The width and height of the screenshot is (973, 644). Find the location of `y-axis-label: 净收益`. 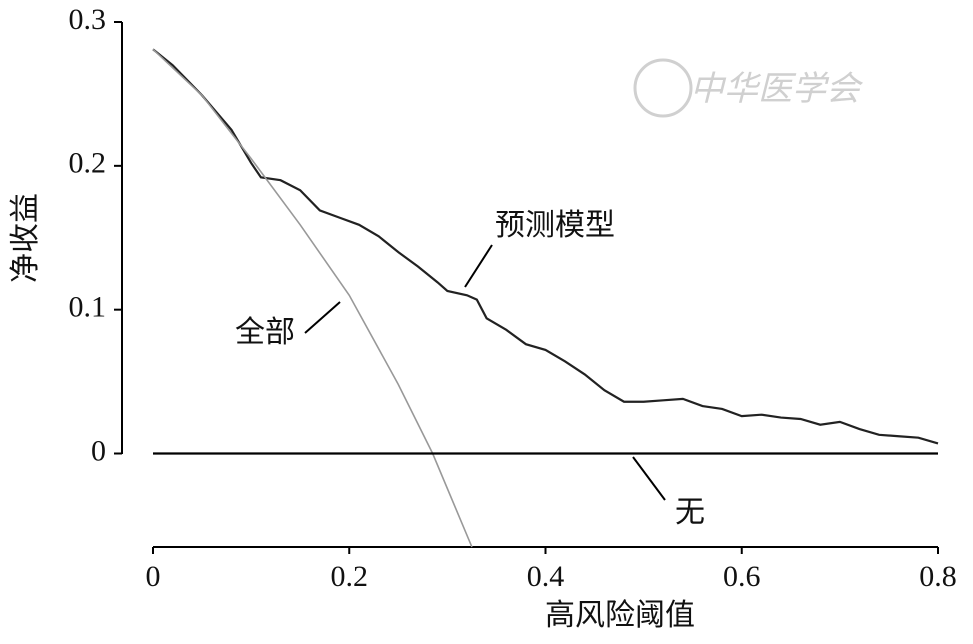

y-axis-label: 净收益 is located at coordinates (25, 238).